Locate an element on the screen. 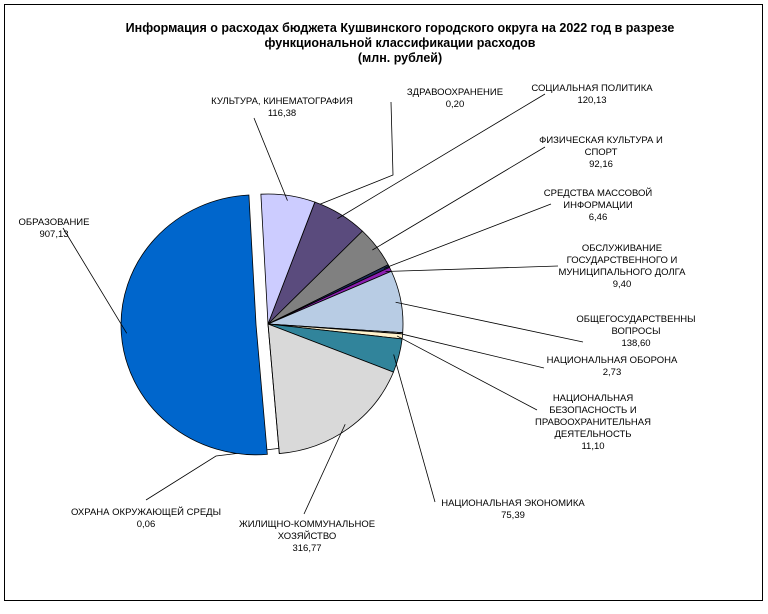 This screenshot has width=768, height=614. slice-label-10: ЖИЛИЩНО-КОММУНАЛЬНОЕ ХОЗЯЙСТВО 316,77 is located at coordinates (307, 536).